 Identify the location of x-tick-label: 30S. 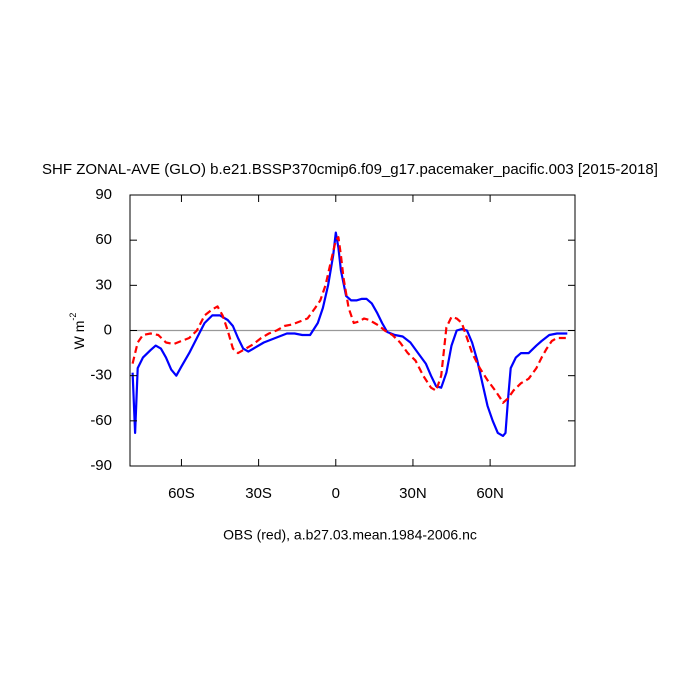
(258, 493).